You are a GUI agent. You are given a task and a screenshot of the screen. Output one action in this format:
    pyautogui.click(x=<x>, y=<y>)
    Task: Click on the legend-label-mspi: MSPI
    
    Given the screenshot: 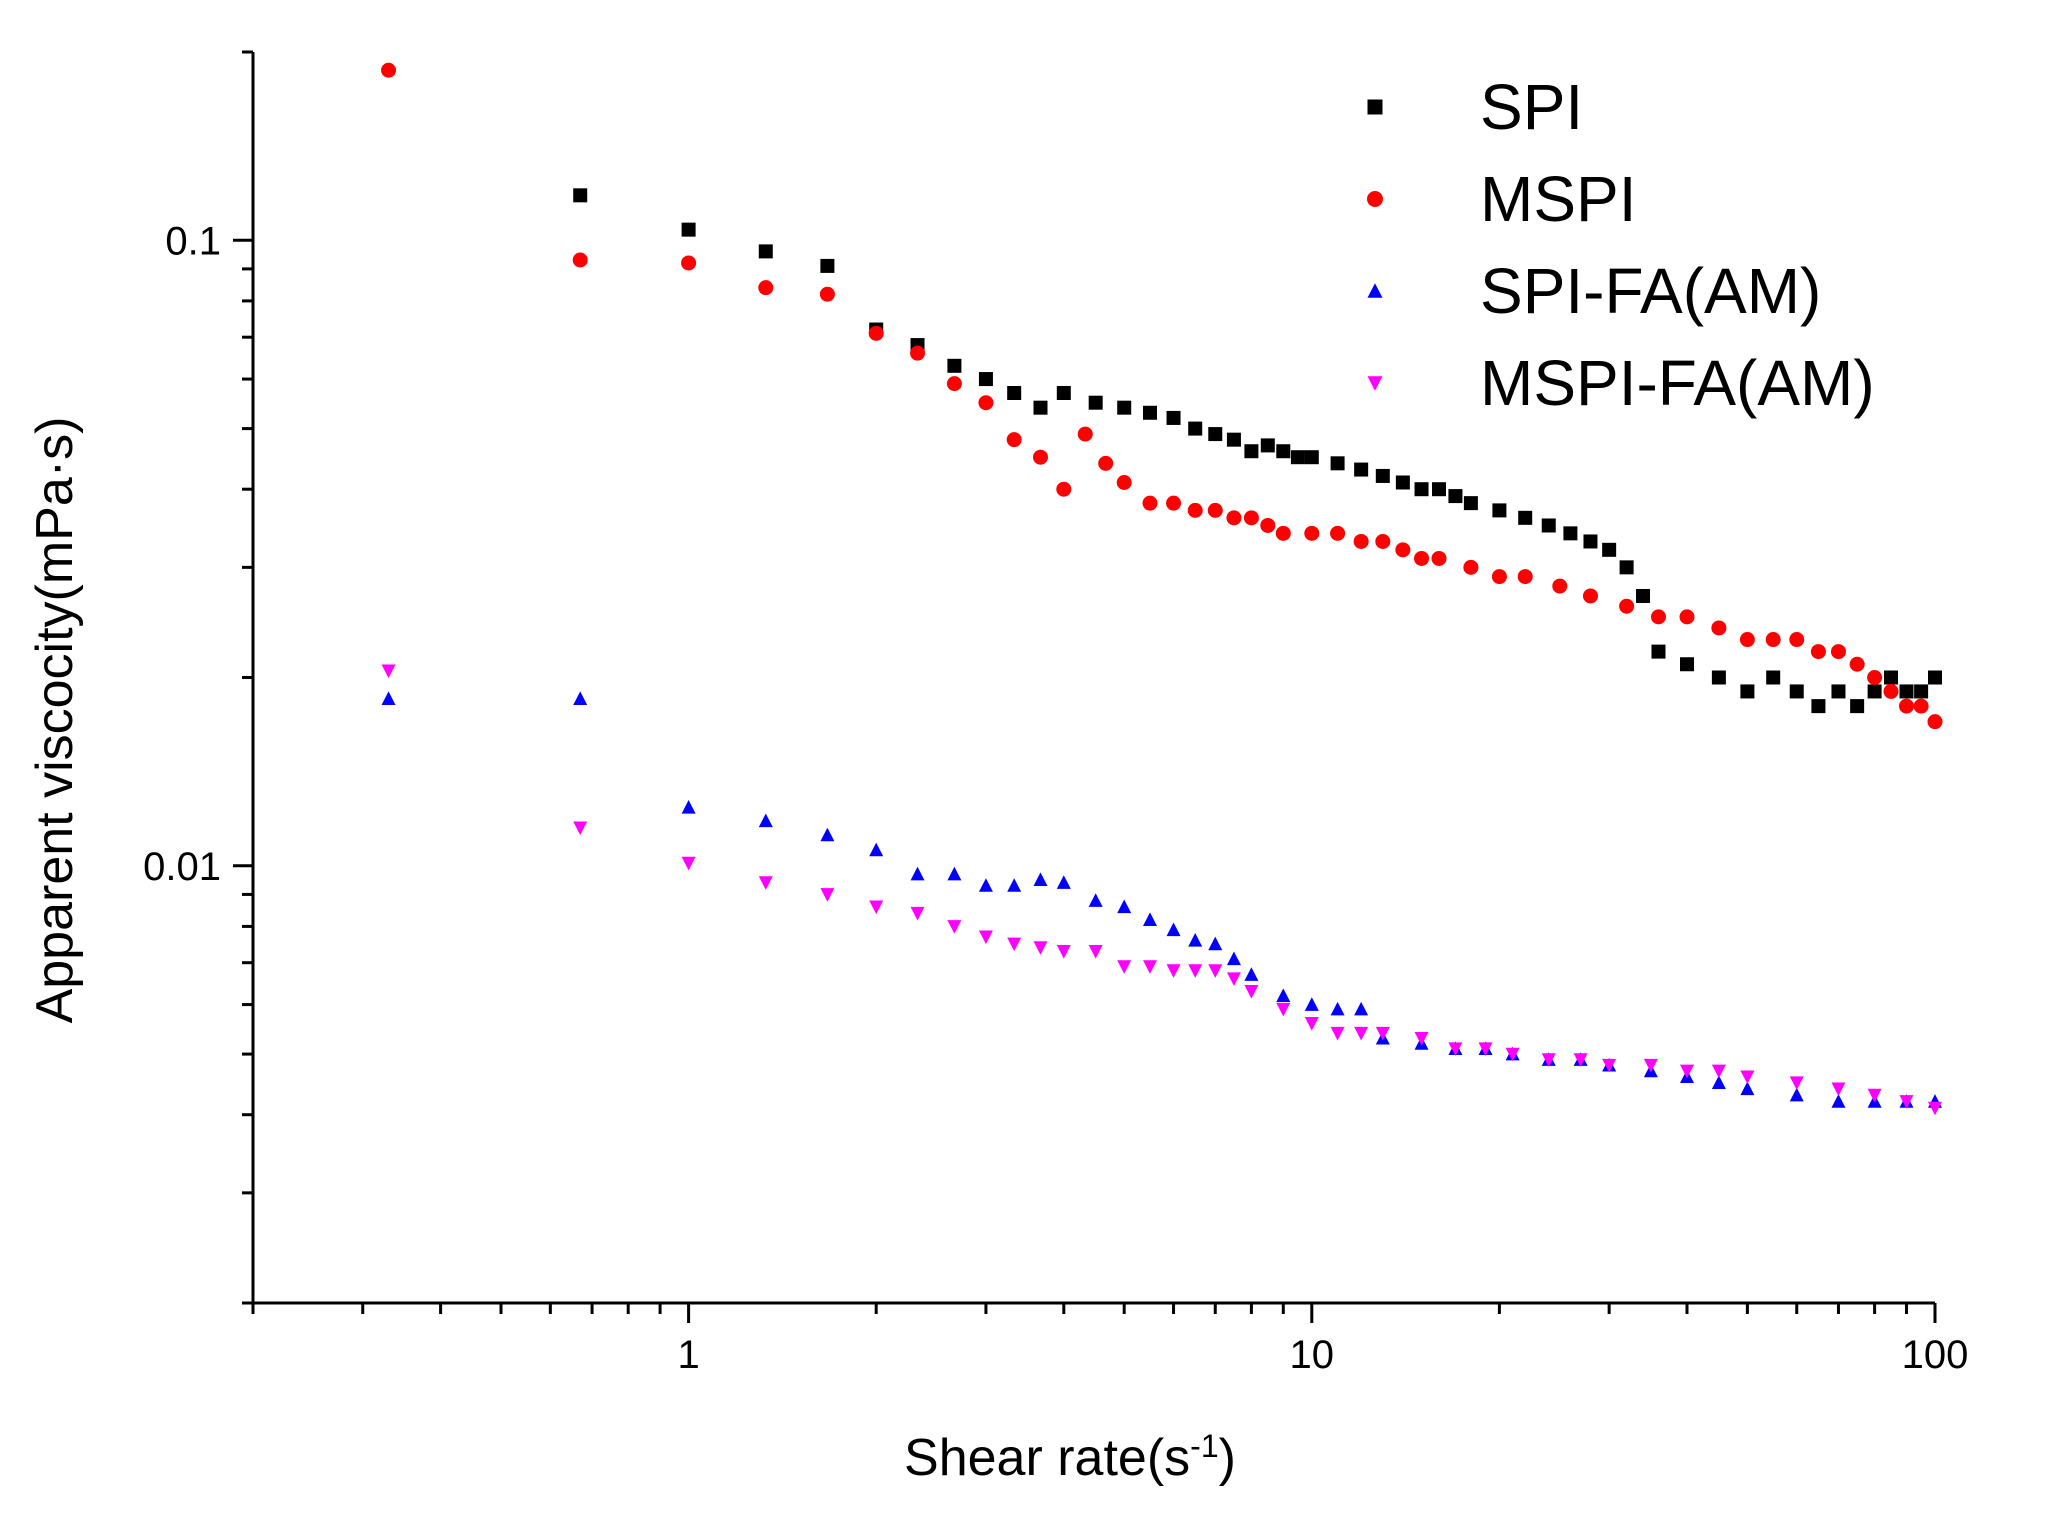 What is the action you would take?
    pyautogui.click(x=1558, y=199)
    